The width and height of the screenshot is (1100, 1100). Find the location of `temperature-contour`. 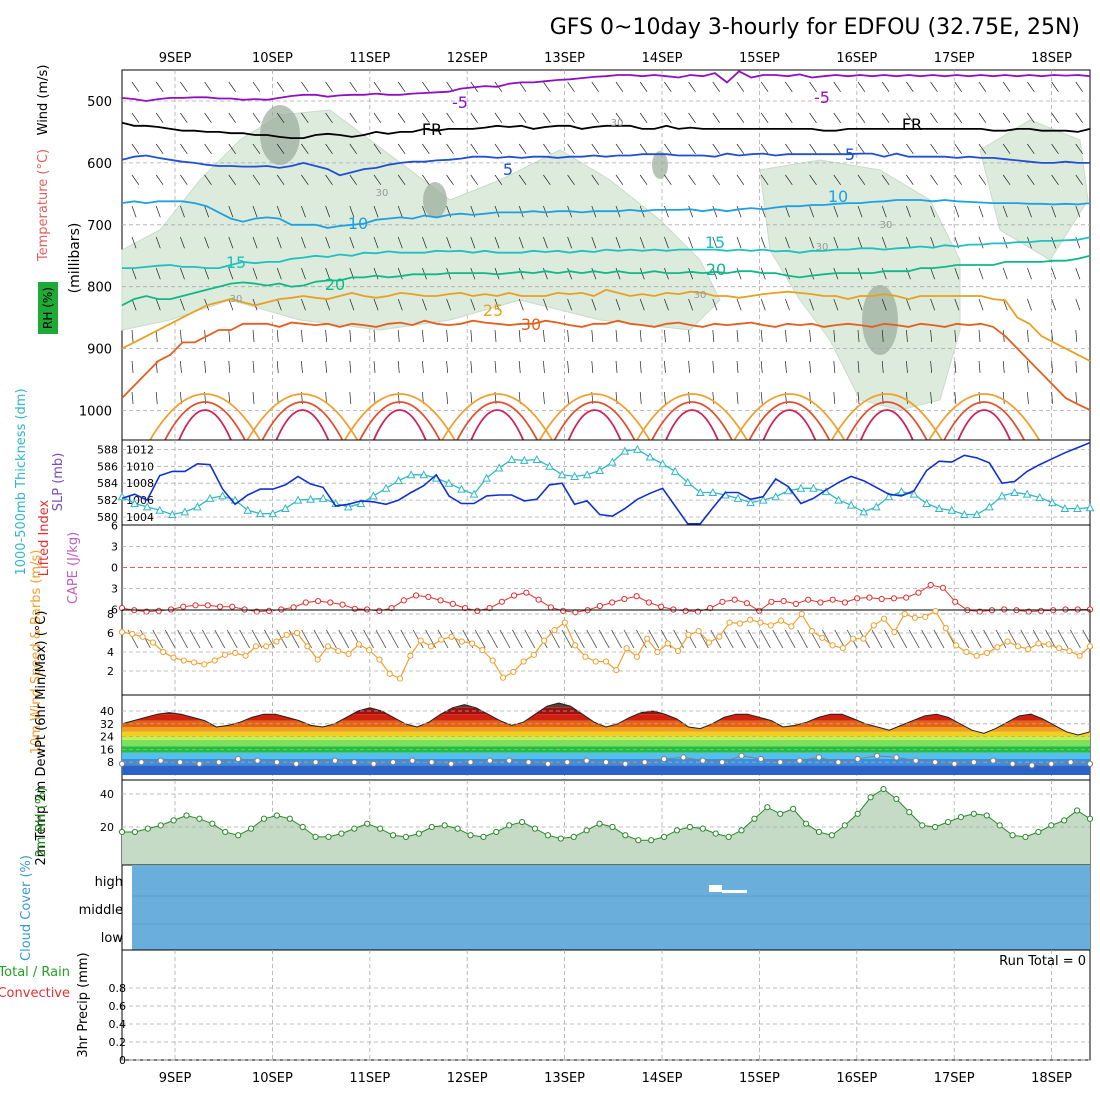

temperature-contour is located at coordinates (606, 214).